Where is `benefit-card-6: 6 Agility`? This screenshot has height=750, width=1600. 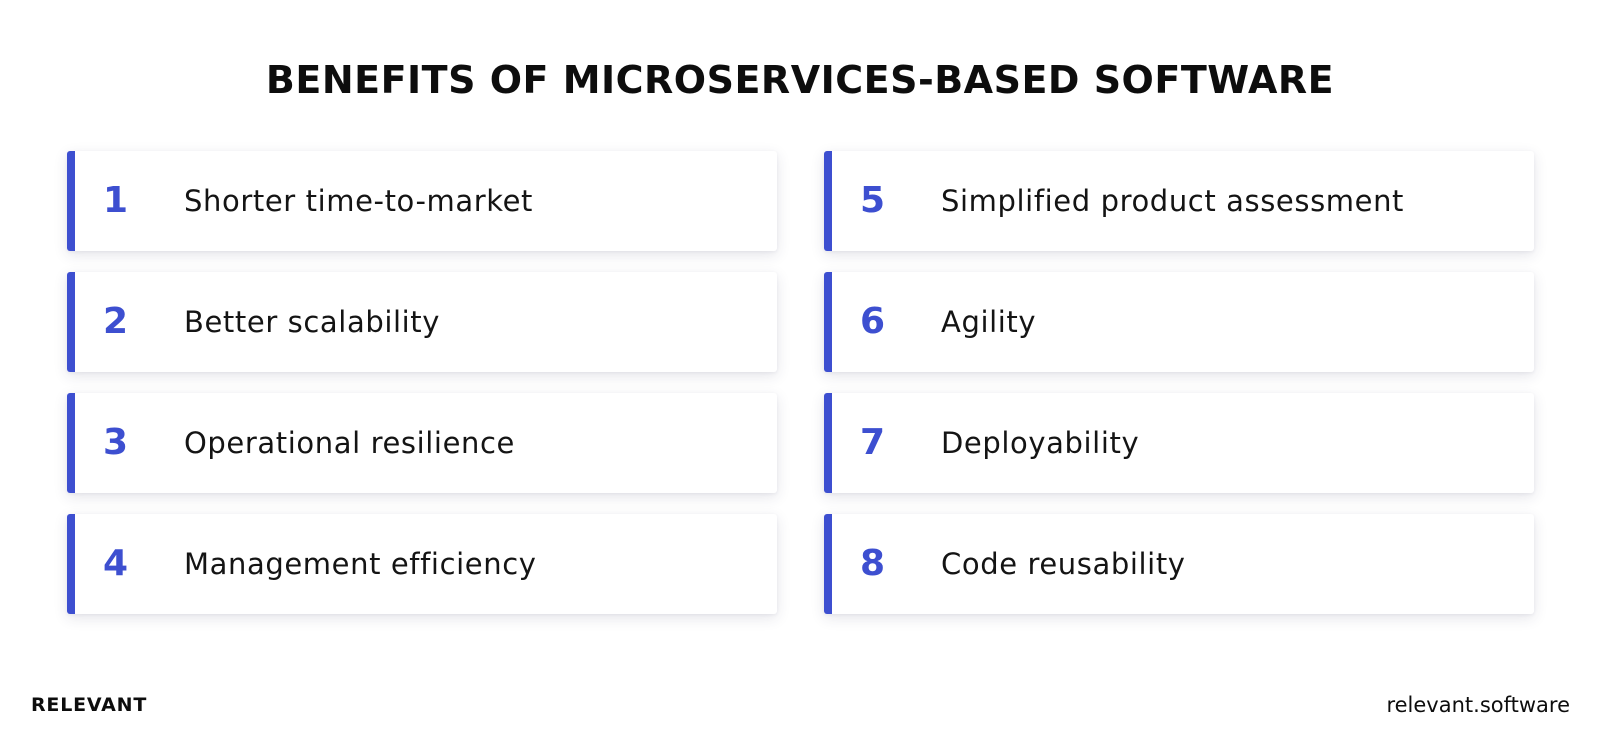 benefit-card-6: 6 Agility is located at coordinates (1179, 322).